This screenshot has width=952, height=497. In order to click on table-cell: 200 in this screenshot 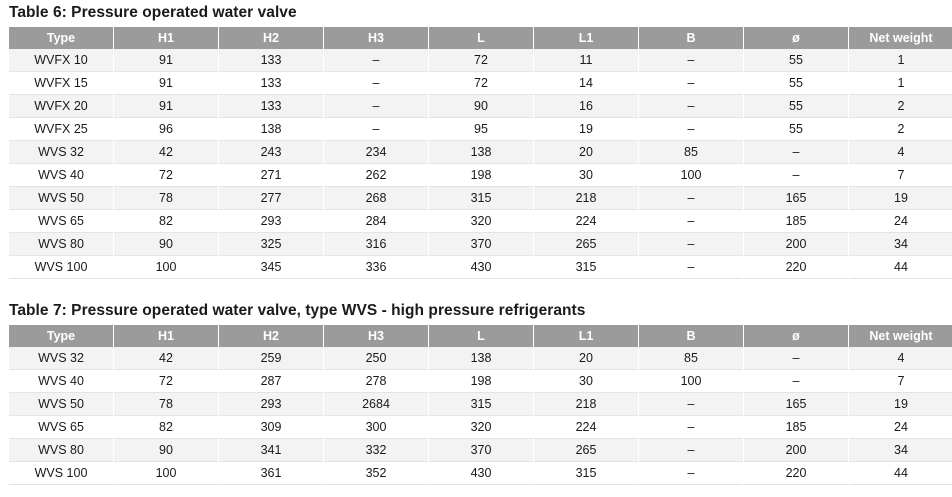, I will do `click(796, 450)`.